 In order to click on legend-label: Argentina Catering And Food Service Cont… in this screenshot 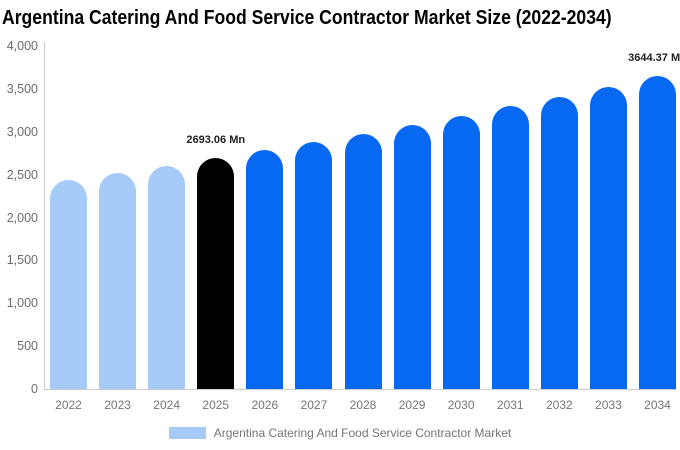, I will do `click(362, 433)`.